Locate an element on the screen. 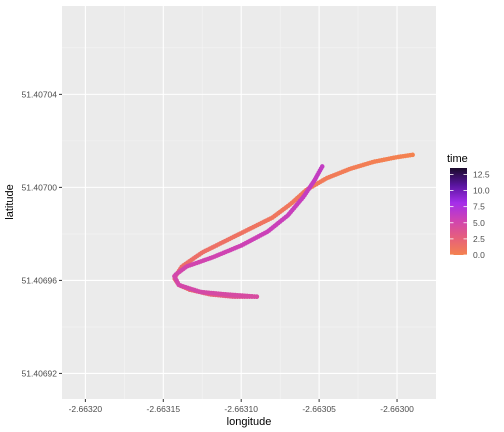 This screenshot has width=504, height=432. x-axis-title: longitude is located at coordinates (249, 422).